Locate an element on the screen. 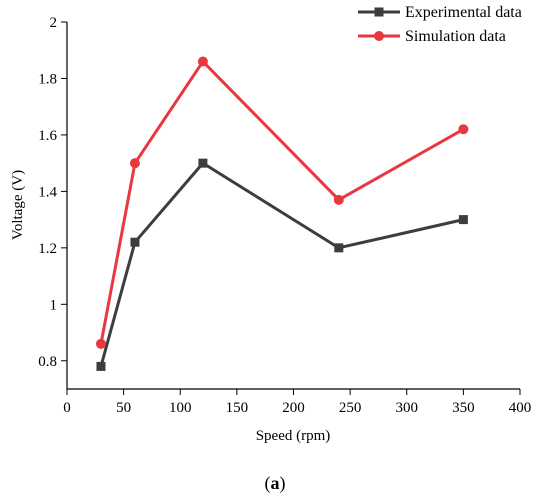 Image resolution: width=550 pixels, height=496 pixels. x-tick-label: 250 is located at coordinates (350, 408).